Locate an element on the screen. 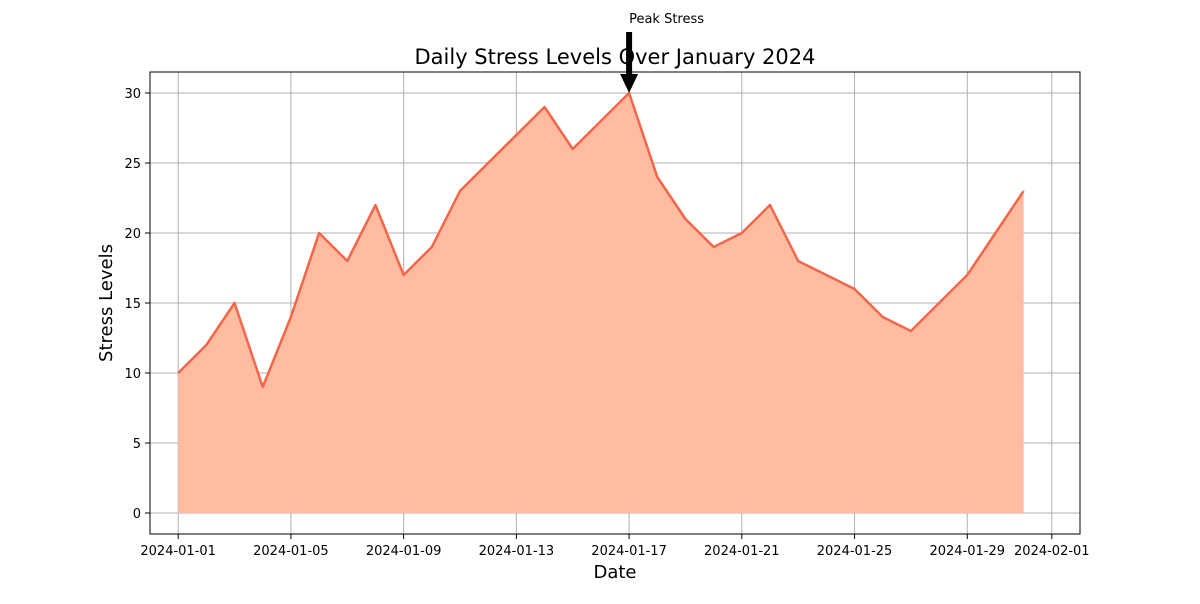  y-tick-label: 10 is located at coordinates (132, 374).